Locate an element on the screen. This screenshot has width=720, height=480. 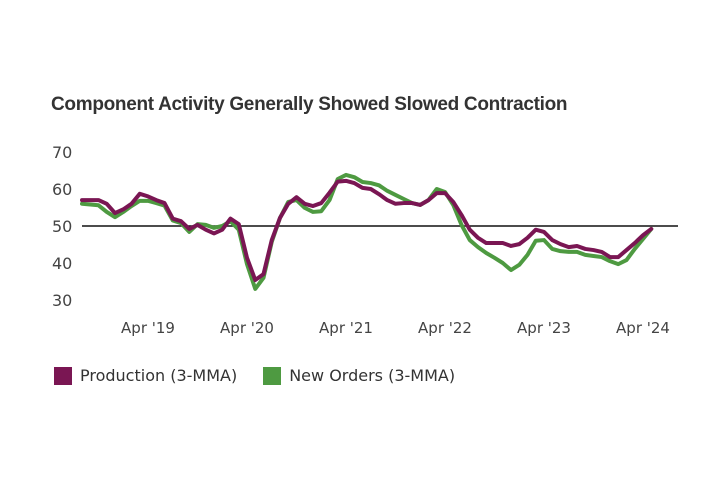
x-tick-label: Apr '20 is located at coordinates (247, 328).